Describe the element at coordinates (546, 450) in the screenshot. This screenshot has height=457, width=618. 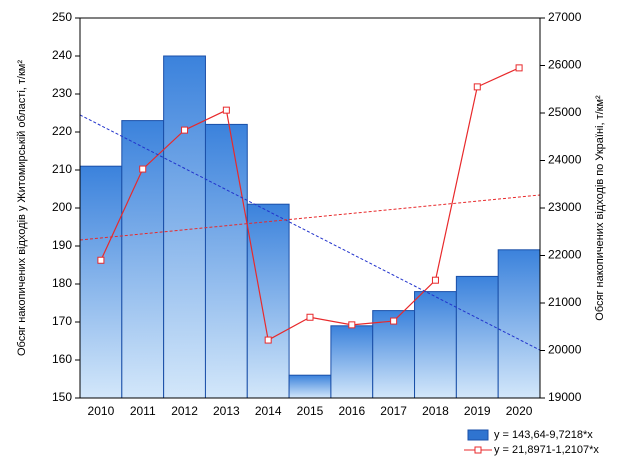
I see `legend-label: y = 21,8971-1,2107*x` at that location.